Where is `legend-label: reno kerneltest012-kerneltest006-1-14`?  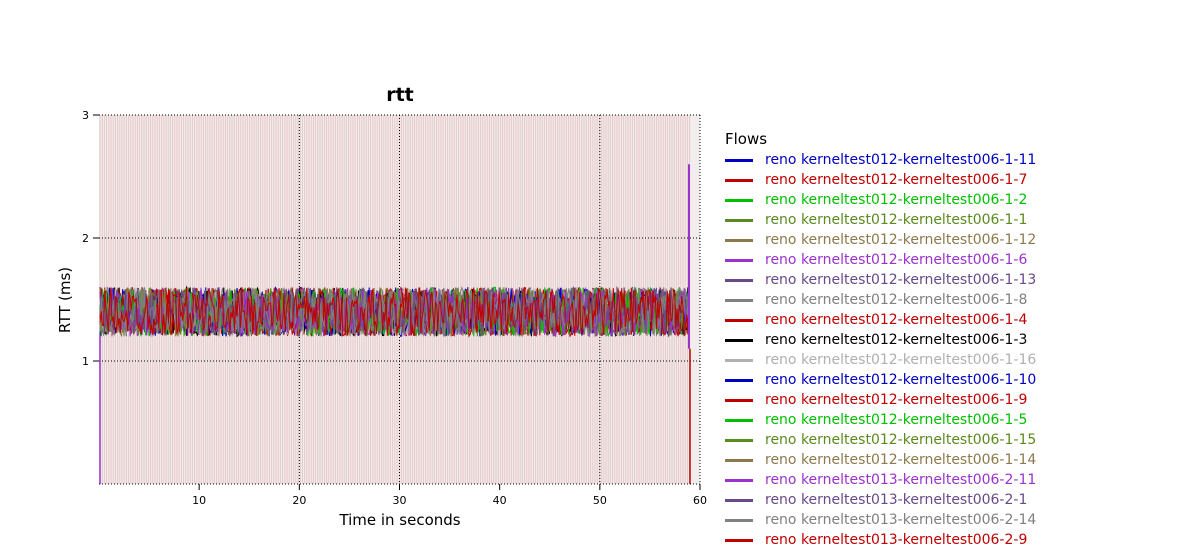 legend-label: reno kerneltest012-kerneltest006-1-14 is located at coordinates (901, 460).